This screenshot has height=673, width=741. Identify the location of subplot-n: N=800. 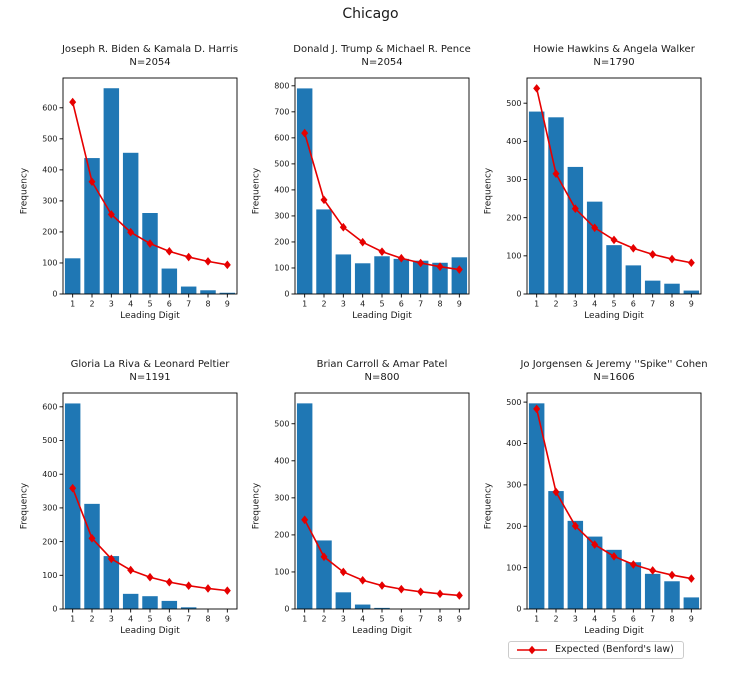
(382, 377).